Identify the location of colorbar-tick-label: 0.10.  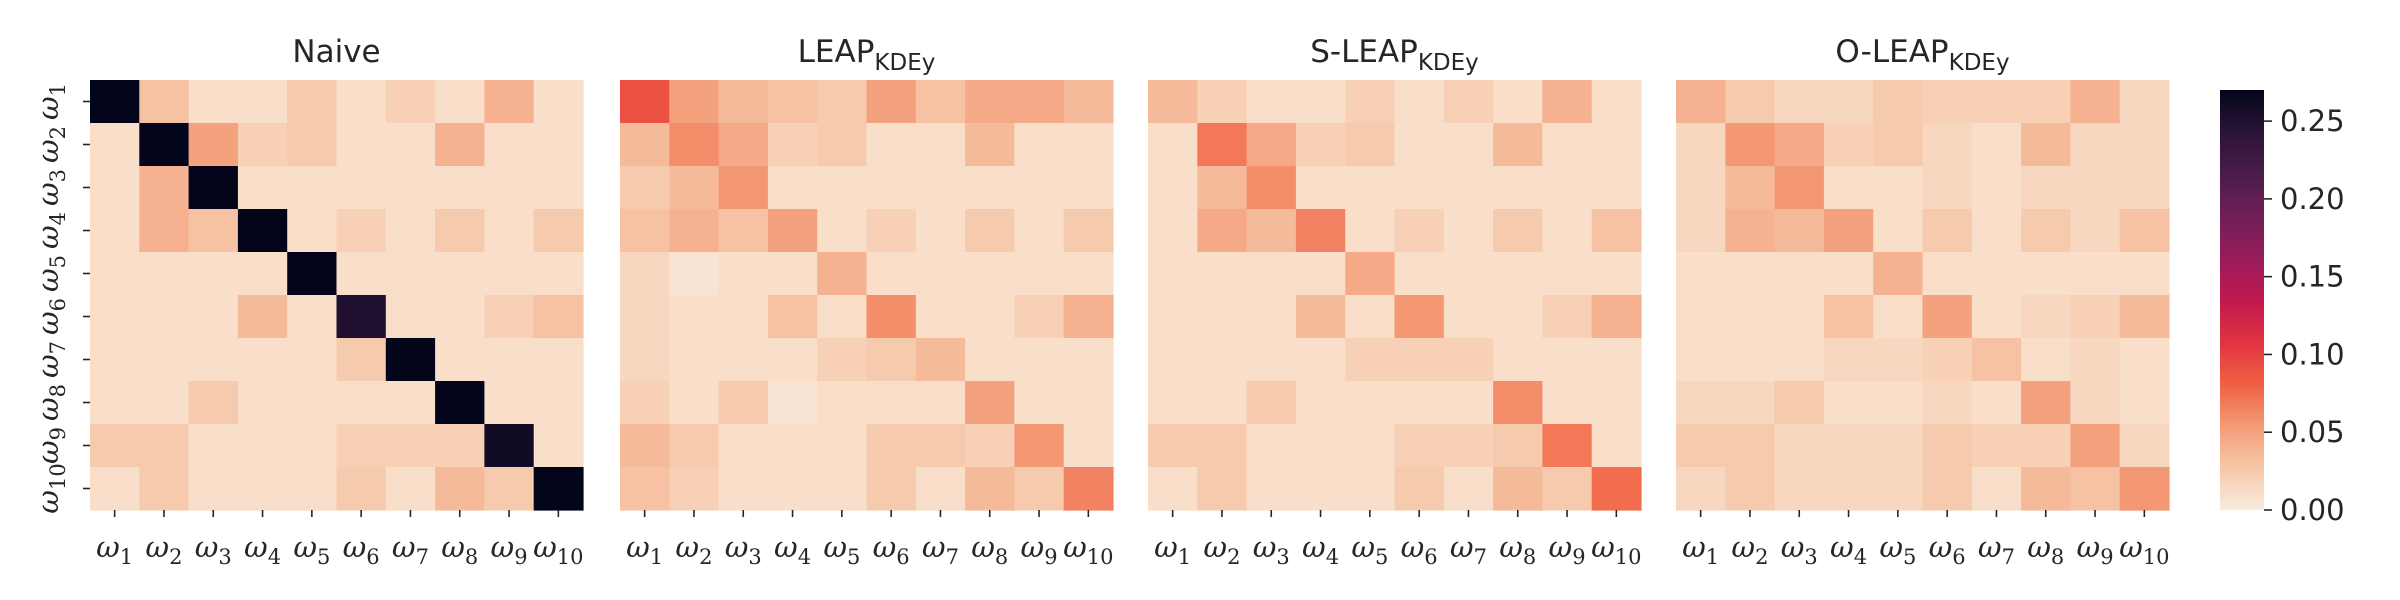
(2312, 354).